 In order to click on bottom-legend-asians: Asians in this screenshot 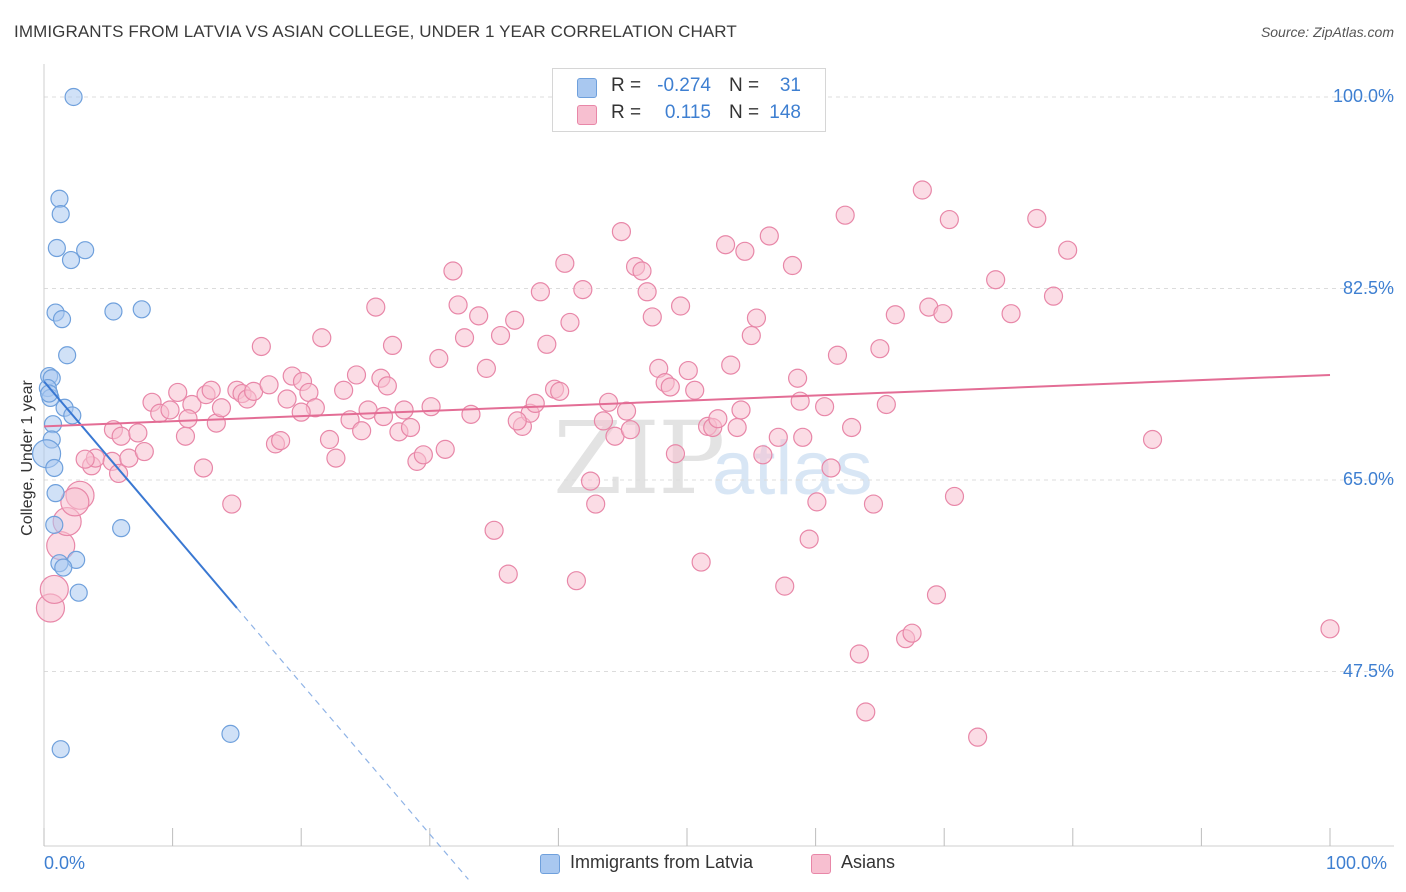, I will do `click(868, 862)`.